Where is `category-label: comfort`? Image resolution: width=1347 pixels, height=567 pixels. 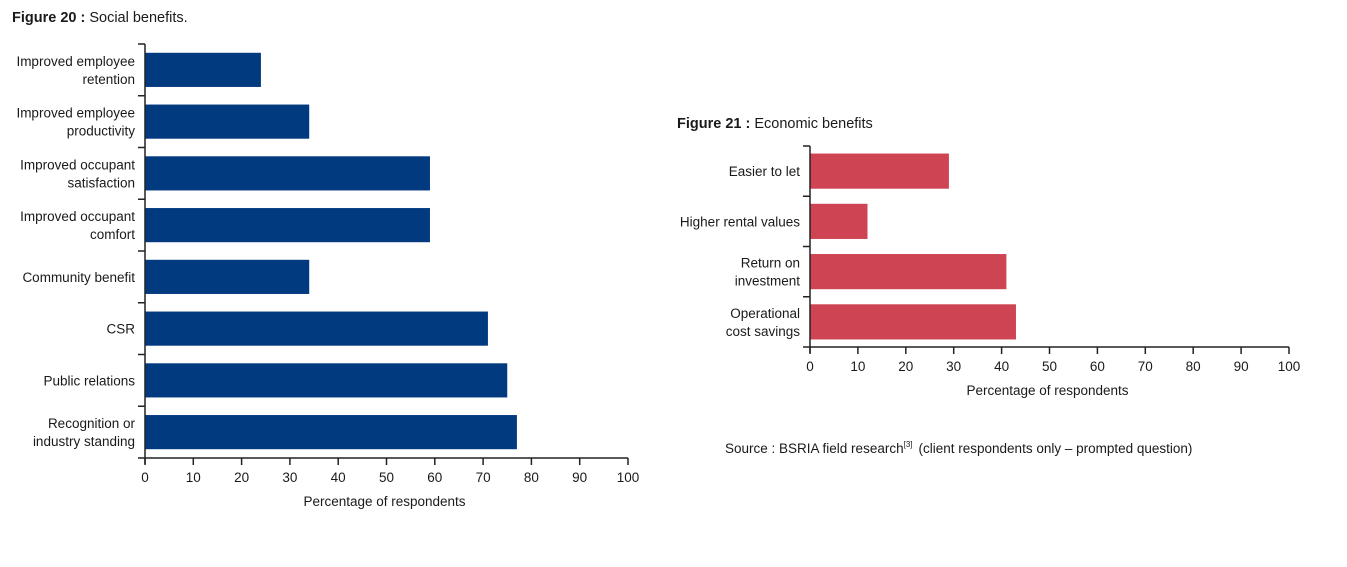
category-label: comfort is located at coordinates (112, 234).